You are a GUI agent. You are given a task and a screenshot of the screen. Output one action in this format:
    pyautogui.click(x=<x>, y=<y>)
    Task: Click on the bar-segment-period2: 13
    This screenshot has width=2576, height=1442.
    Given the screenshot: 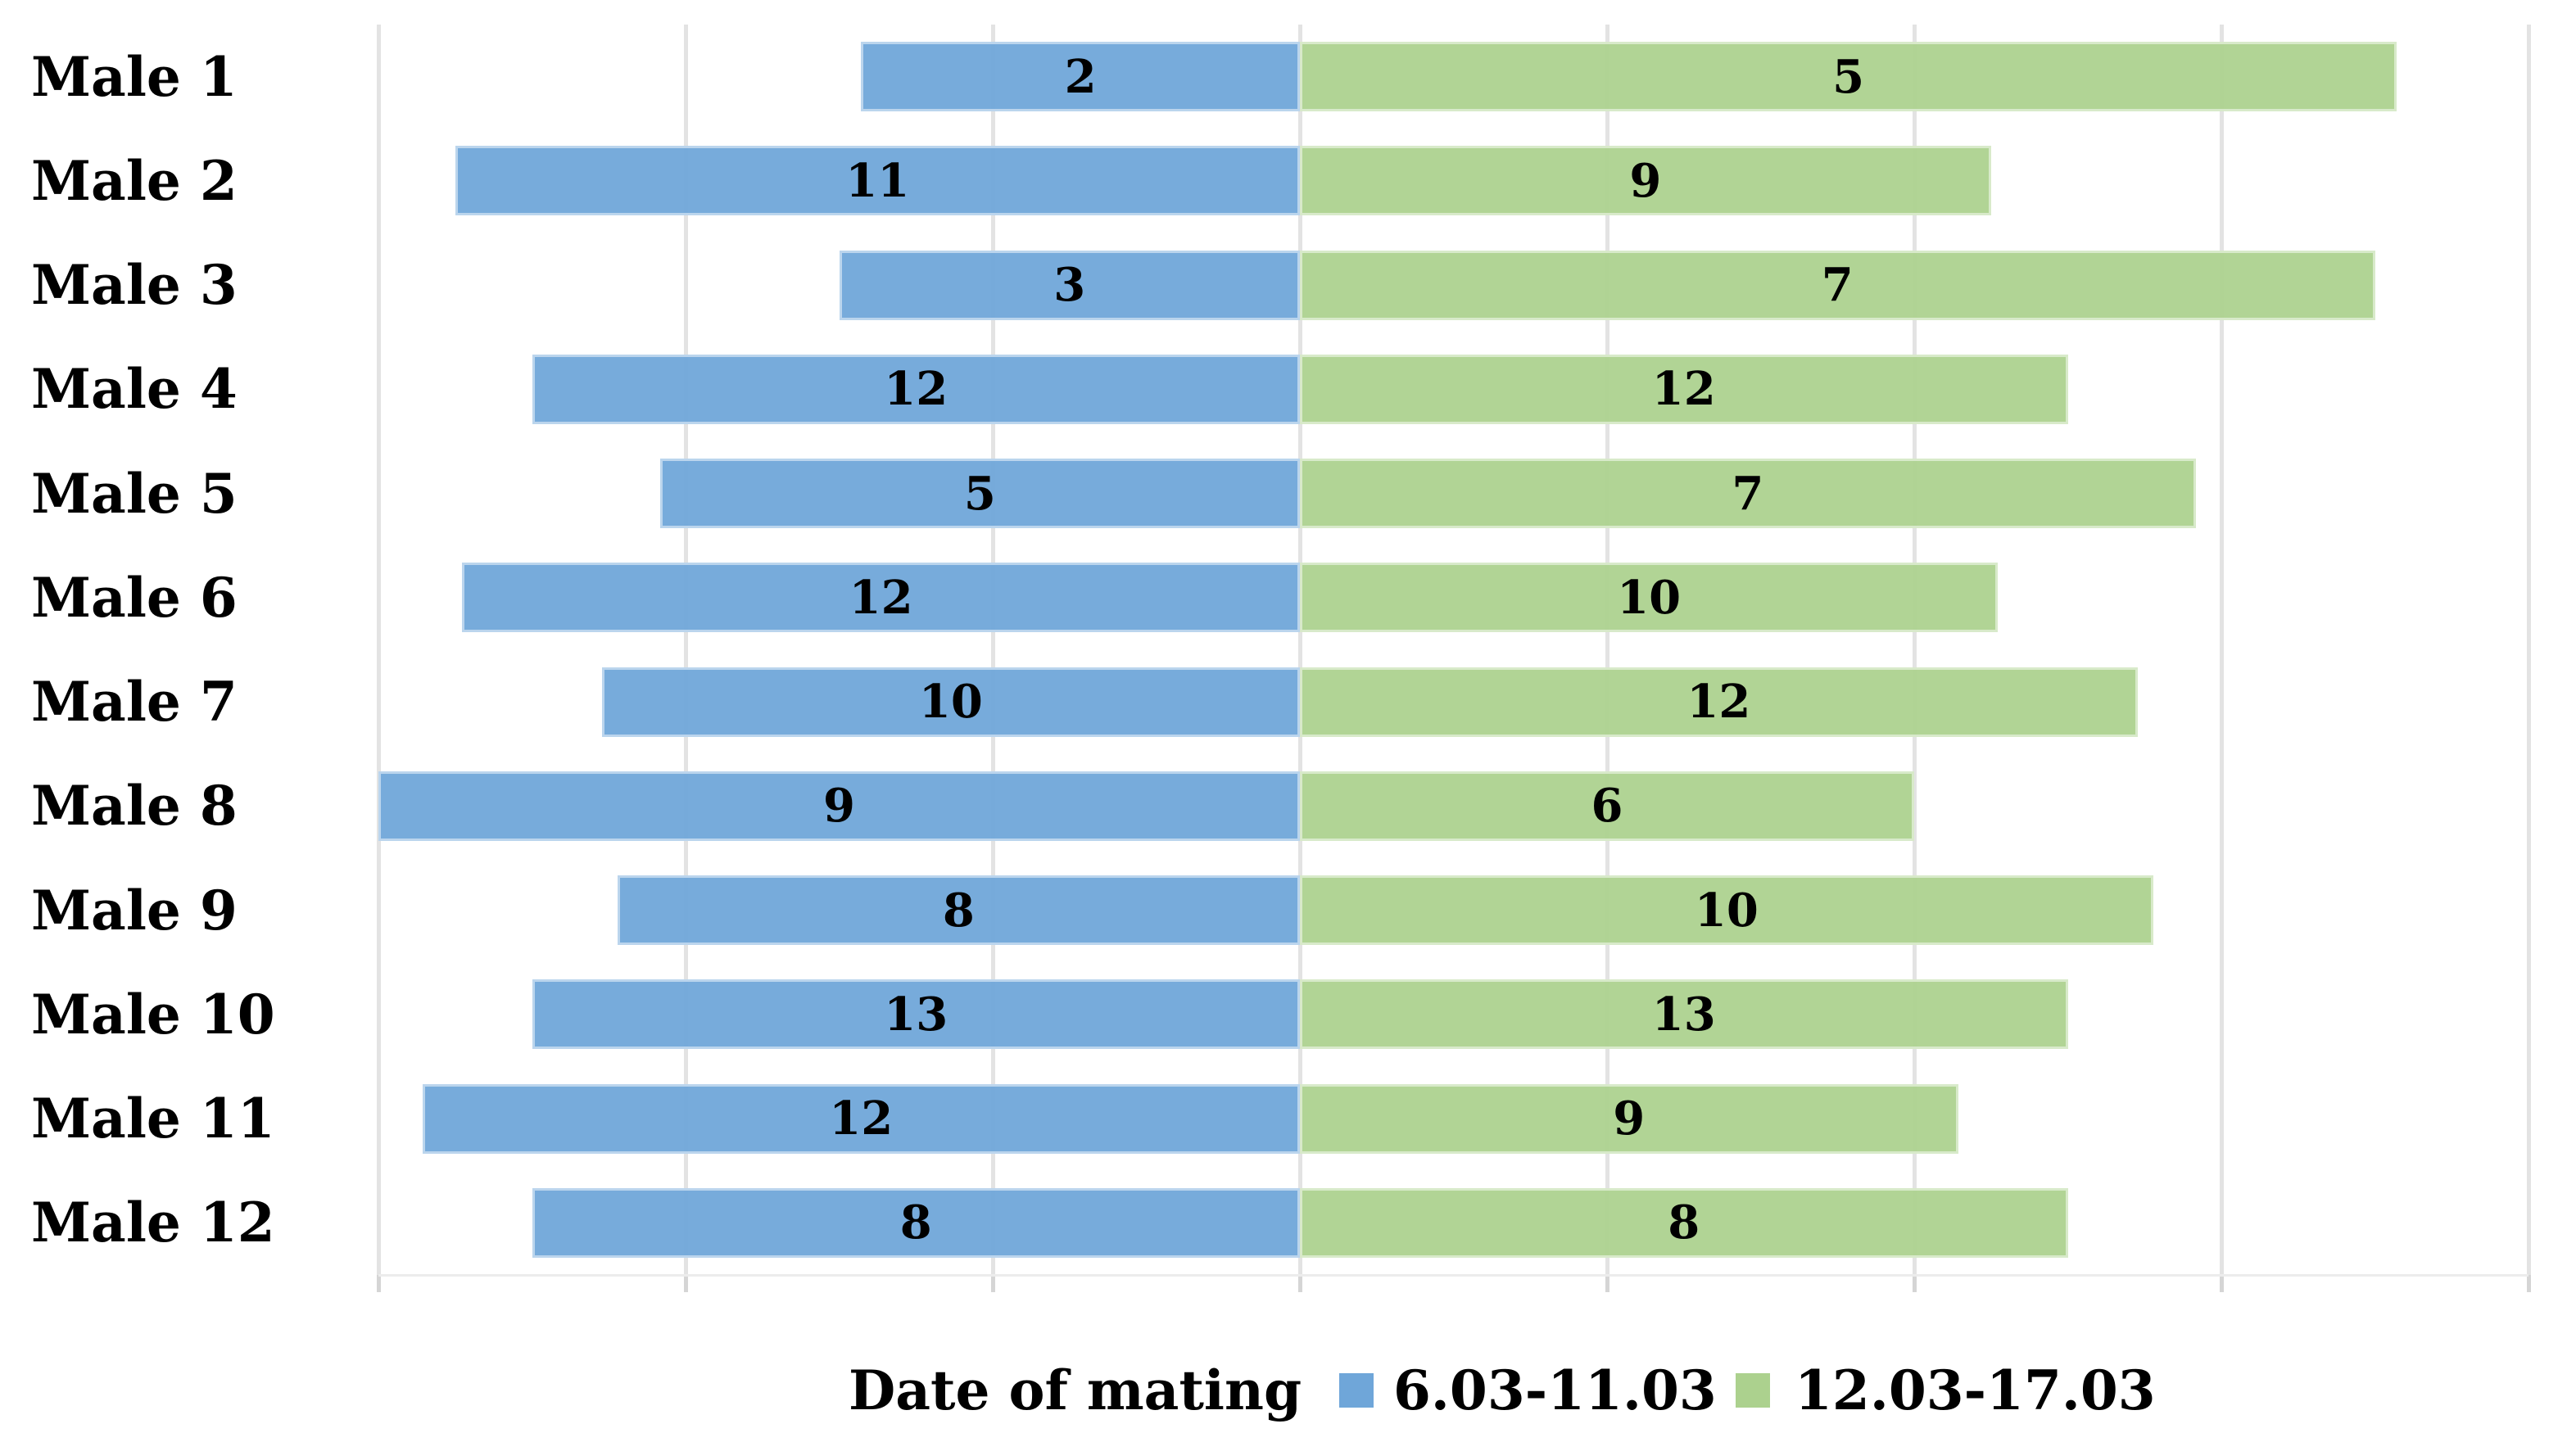 What is the action you would take?
    pyautogui.click(x=1684, y=1014)
    